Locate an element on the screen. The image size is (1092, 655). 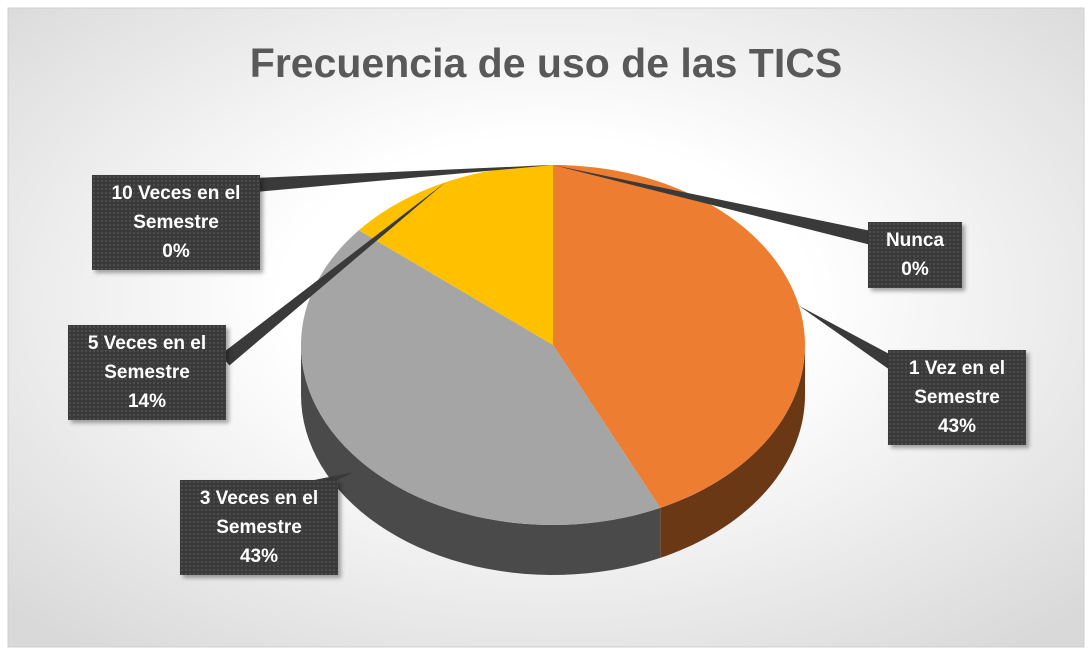
label-category: Nunca is located at coordinates (915, 240).